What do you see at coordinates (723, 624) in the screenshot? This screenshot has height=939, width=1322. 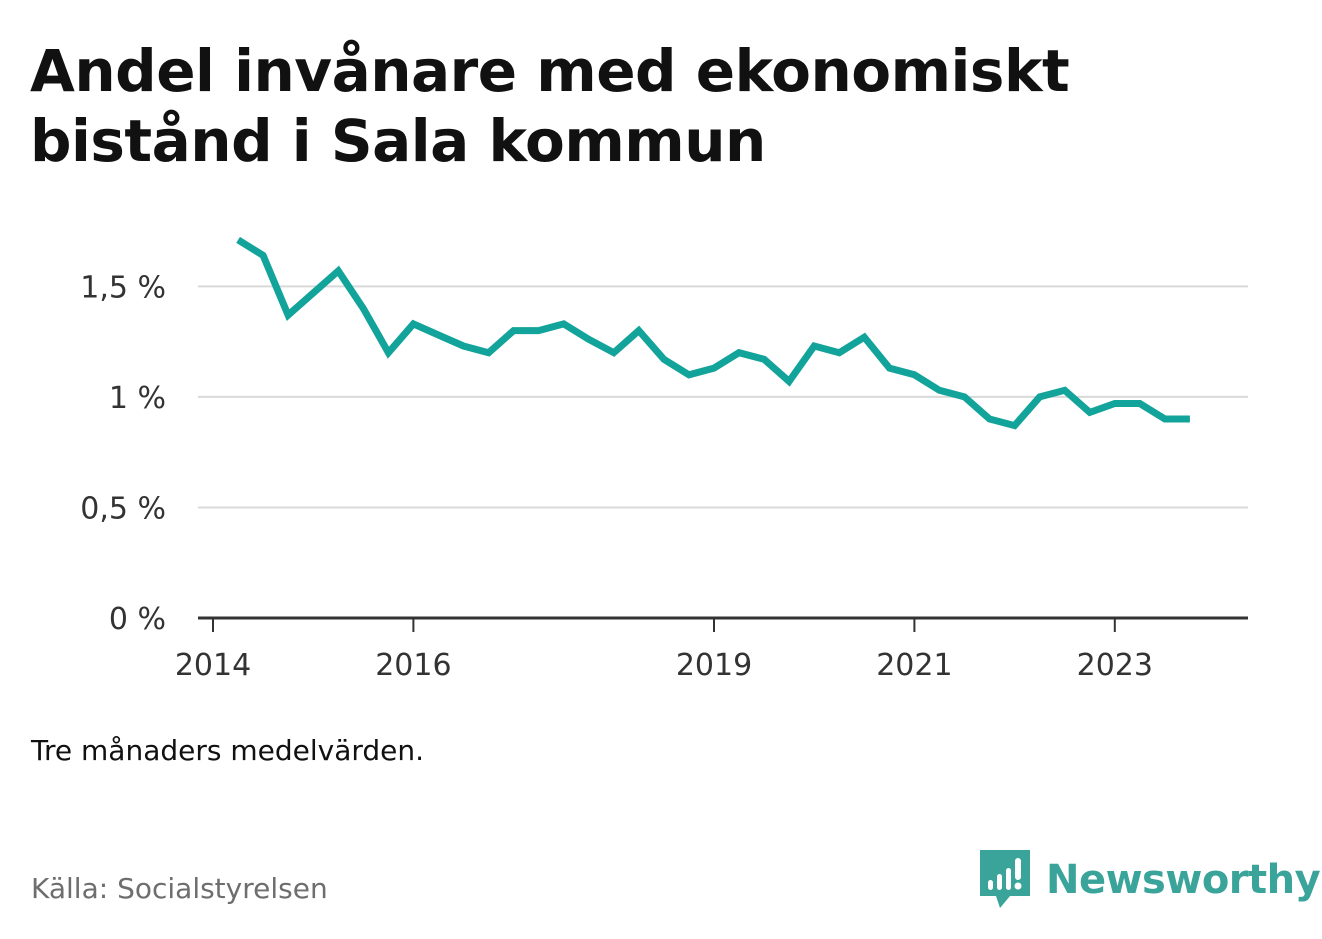 I see `x-axis` at bounding box center [723, 624].